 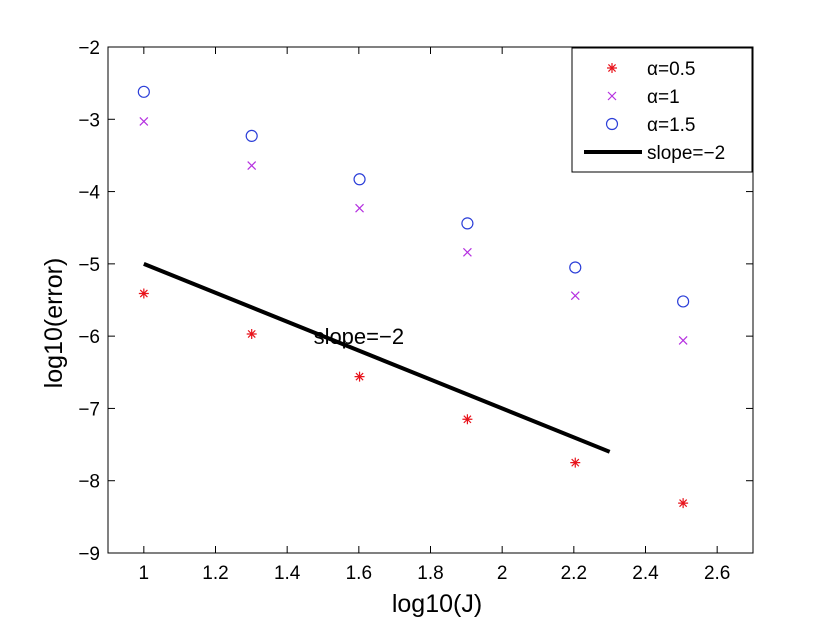 What do you see at coordinates (54, 323) in the screenshot?
I see `y-axis-label: log10(error)` at bounding box center [54, 323].